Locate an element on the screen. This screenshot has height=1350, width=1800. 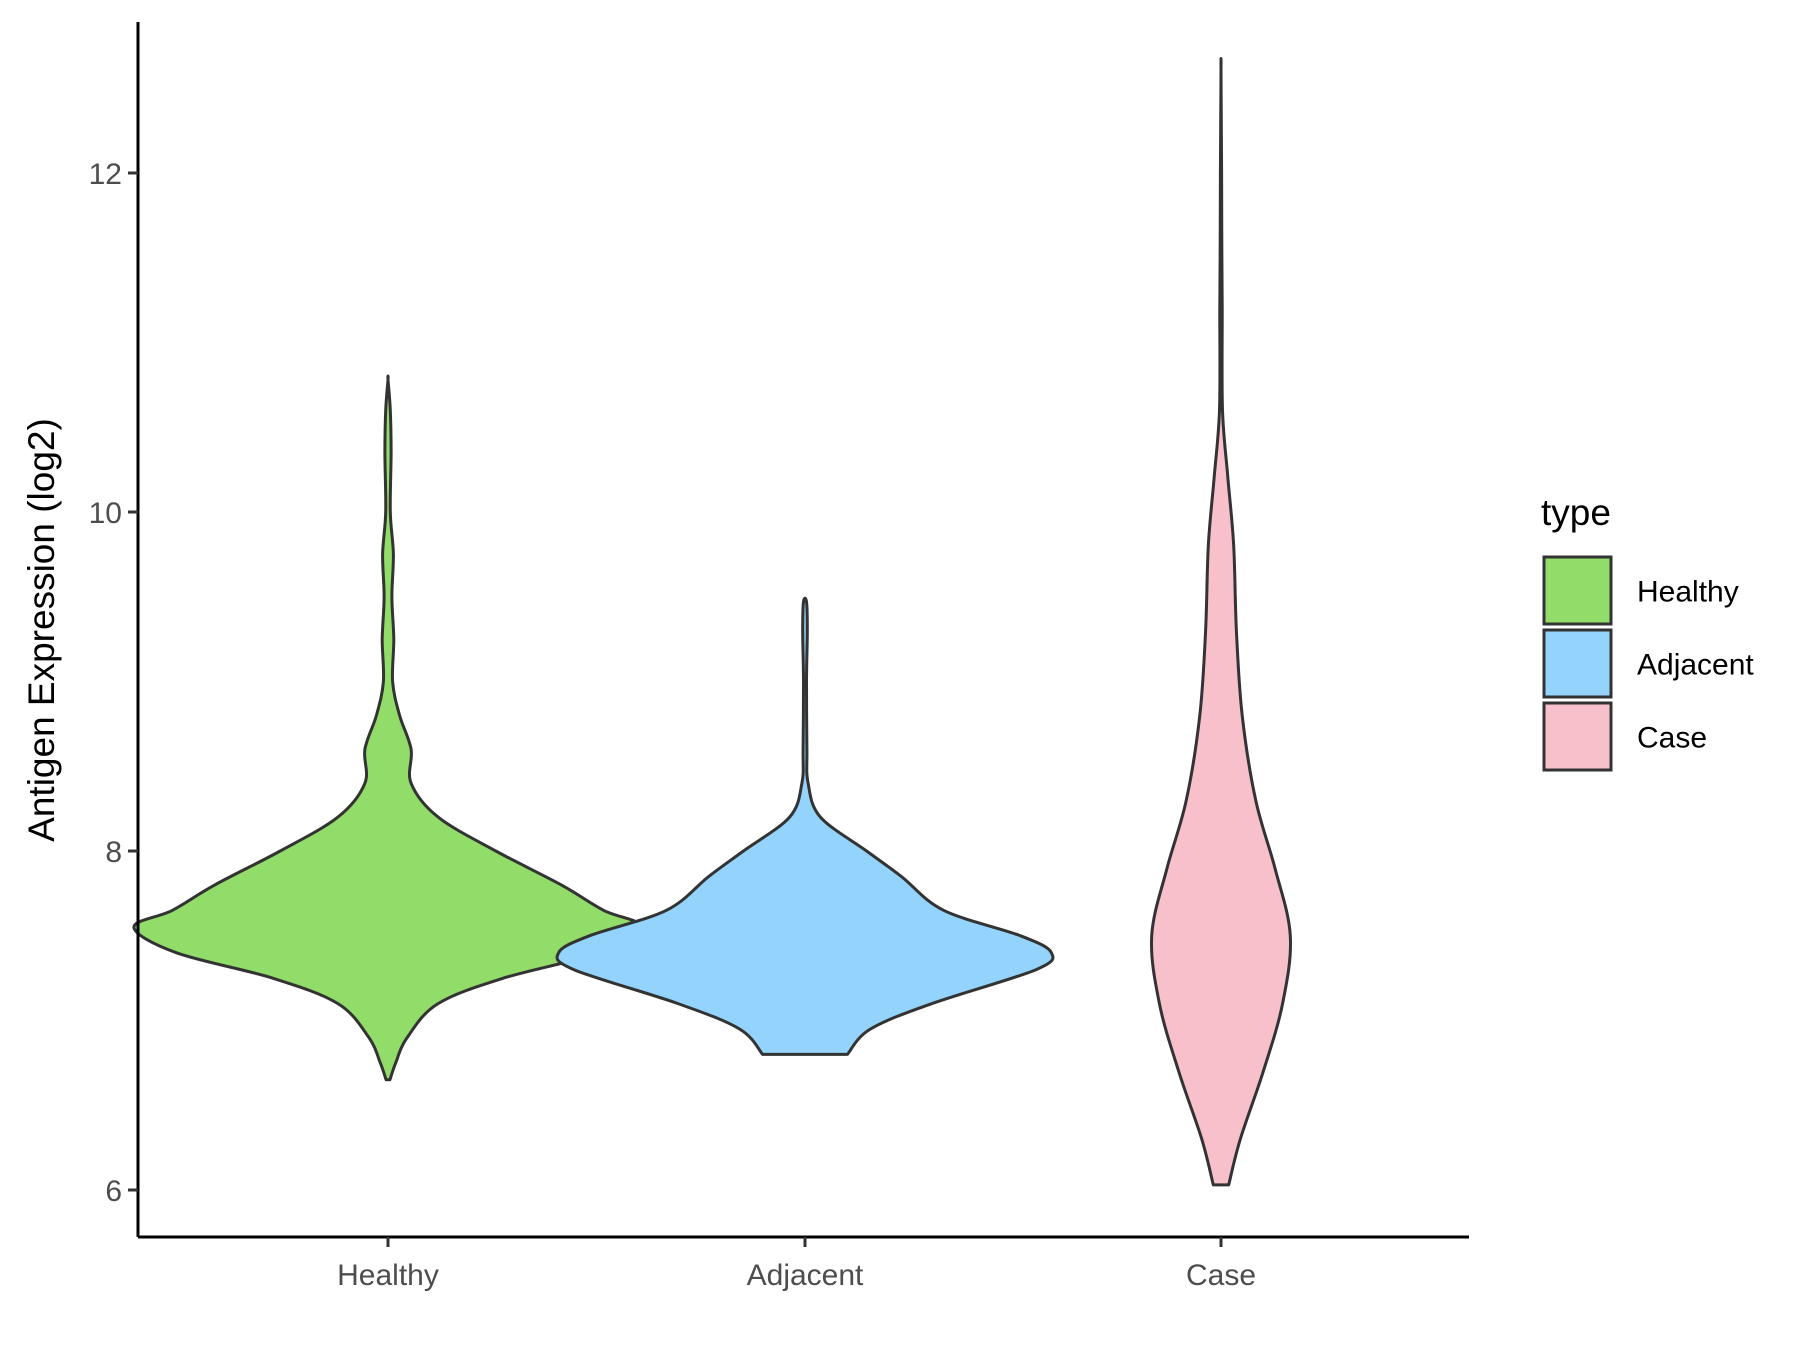
x-ticks: Healthy Adjacent Case is located at coordinates (796, 1264).